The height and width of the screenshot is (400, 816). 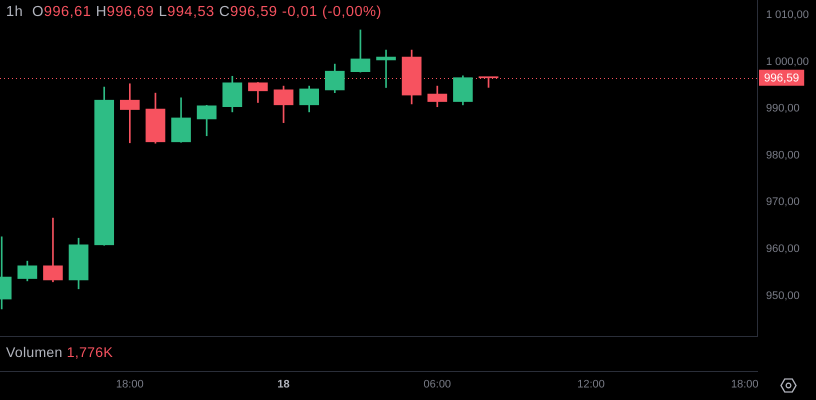 What do you see at coordinates (787, 15) in the screenshot?
I see `y-tick-label: 1 010,00` at bounding box center [787, 15].